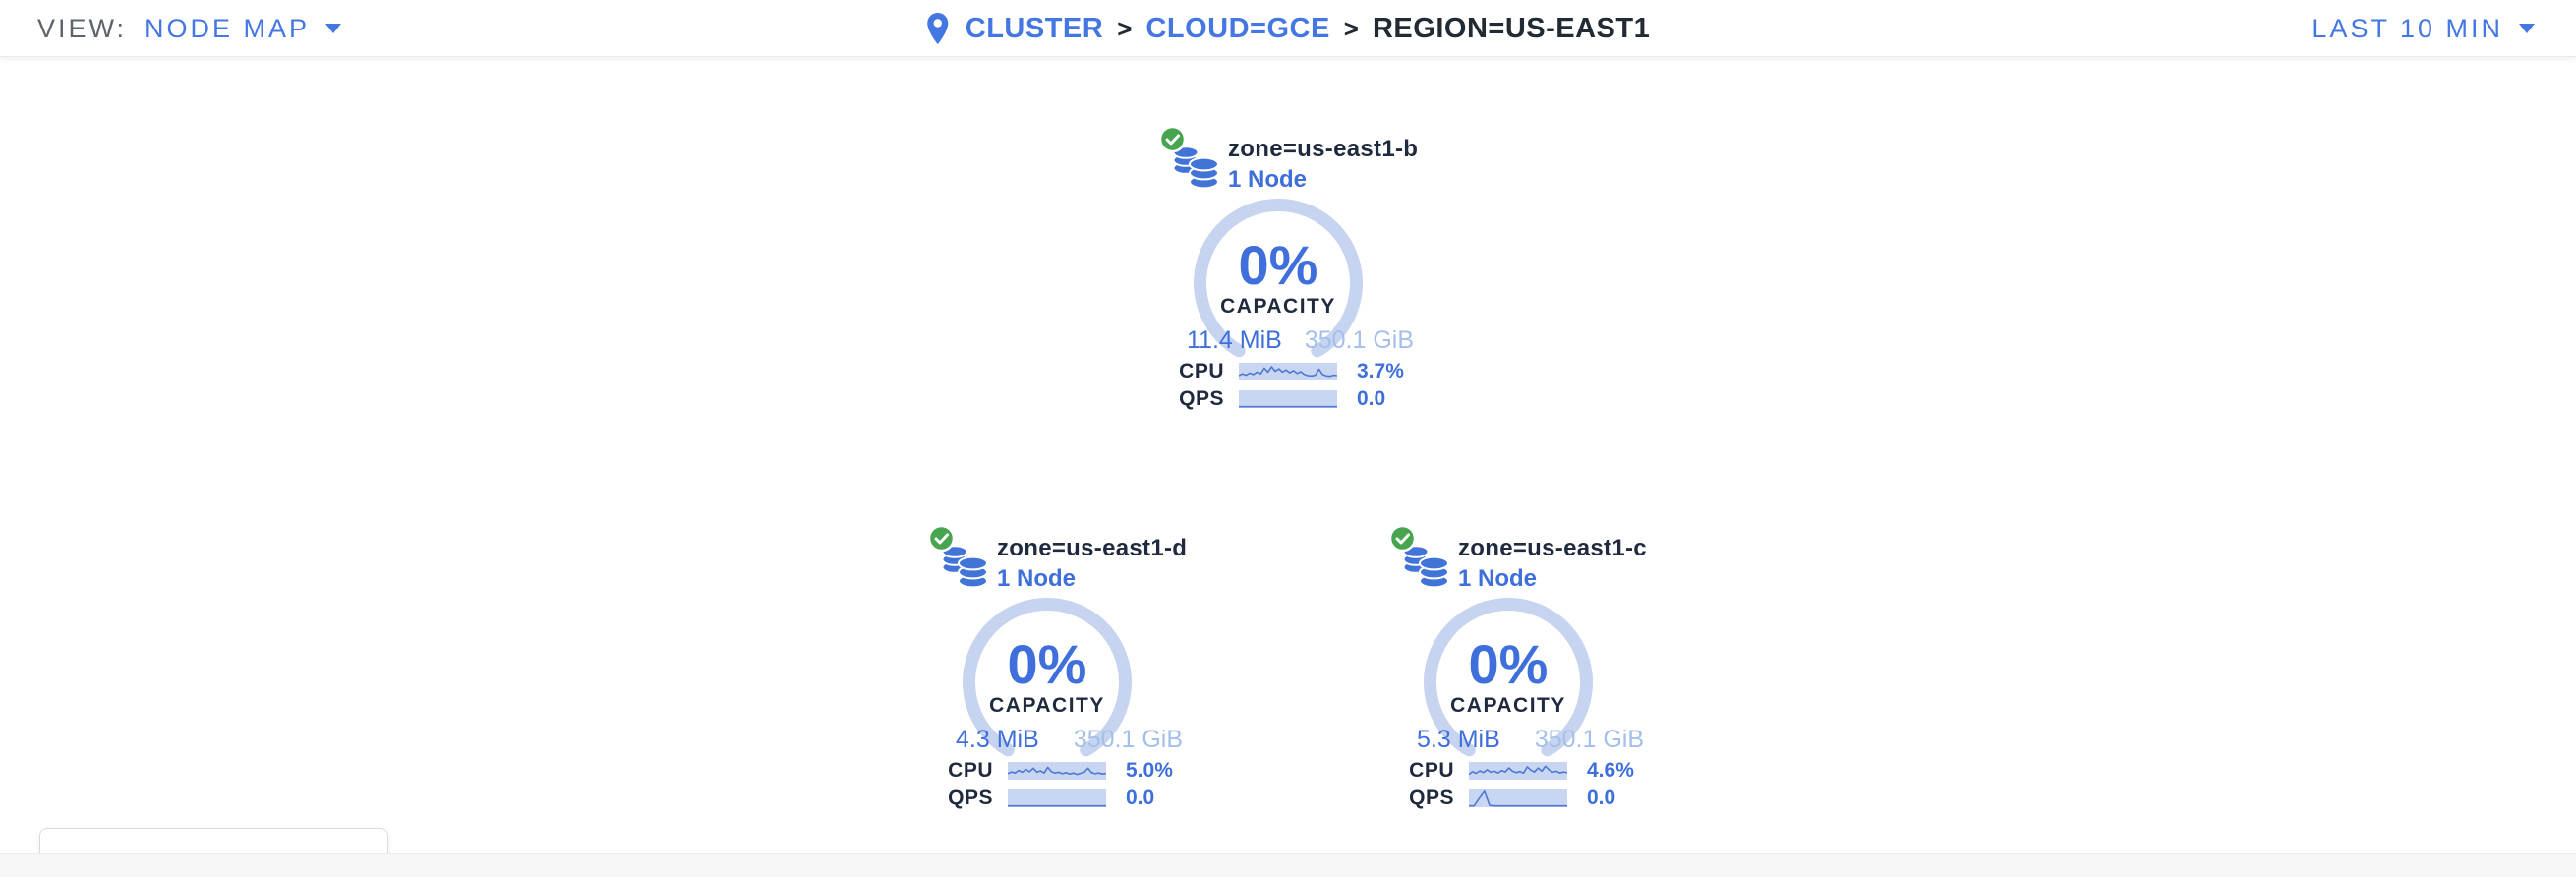  Describe the element at coordinates (2407, 28) in the screenshot. I see `time-range-value: LAST 10 MIN` at that location.